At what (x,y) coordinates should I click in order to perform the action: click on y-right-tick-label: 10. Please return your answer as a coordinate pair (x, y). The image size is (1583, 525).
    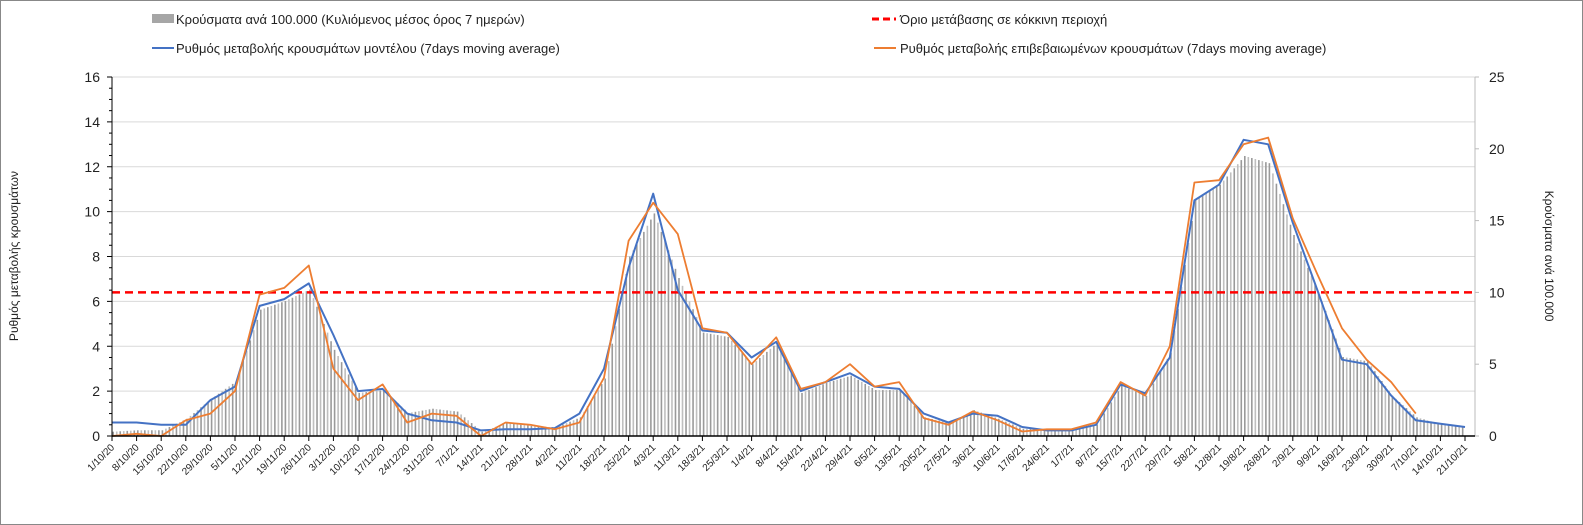
    Looking at the image, I should click on (1497, 292).